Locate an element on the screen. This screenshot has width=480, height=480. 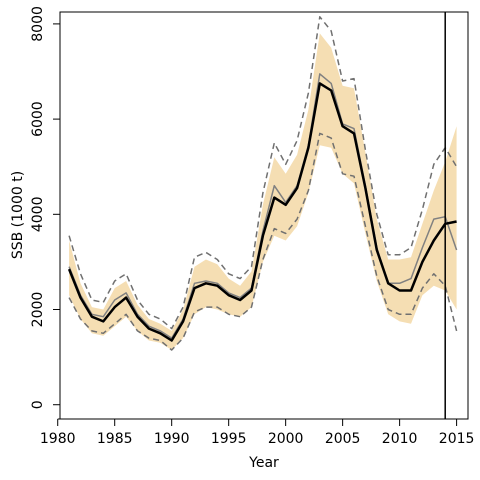
x-tick-label: 1985 is located at coordinates (115, 439).